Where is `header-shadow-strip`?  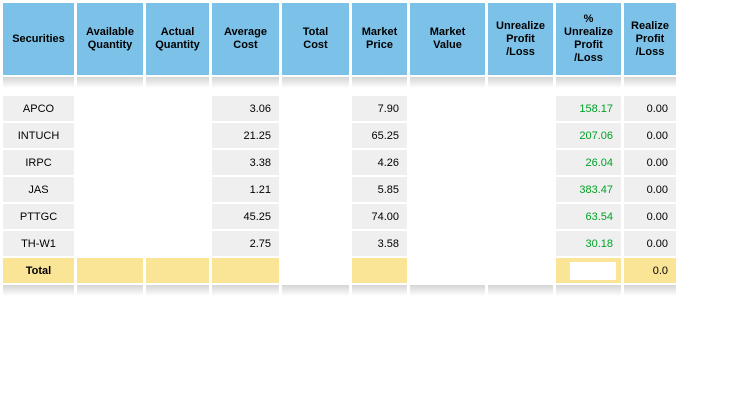
header-shadow-strip is located at coordinates (339, 83).